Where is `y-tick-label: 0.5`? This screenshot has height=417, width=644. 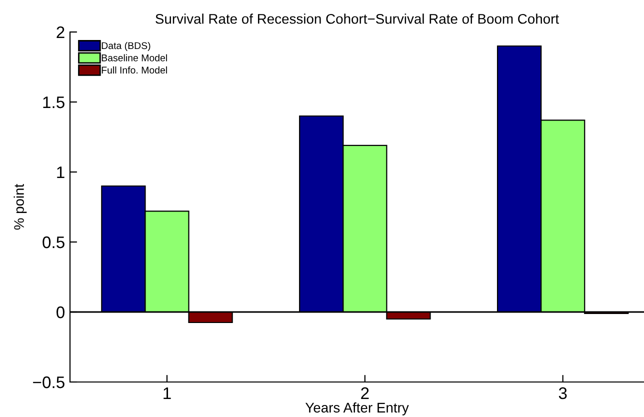 y-tick-label: 0.5 is located at coordinates (53, 242).